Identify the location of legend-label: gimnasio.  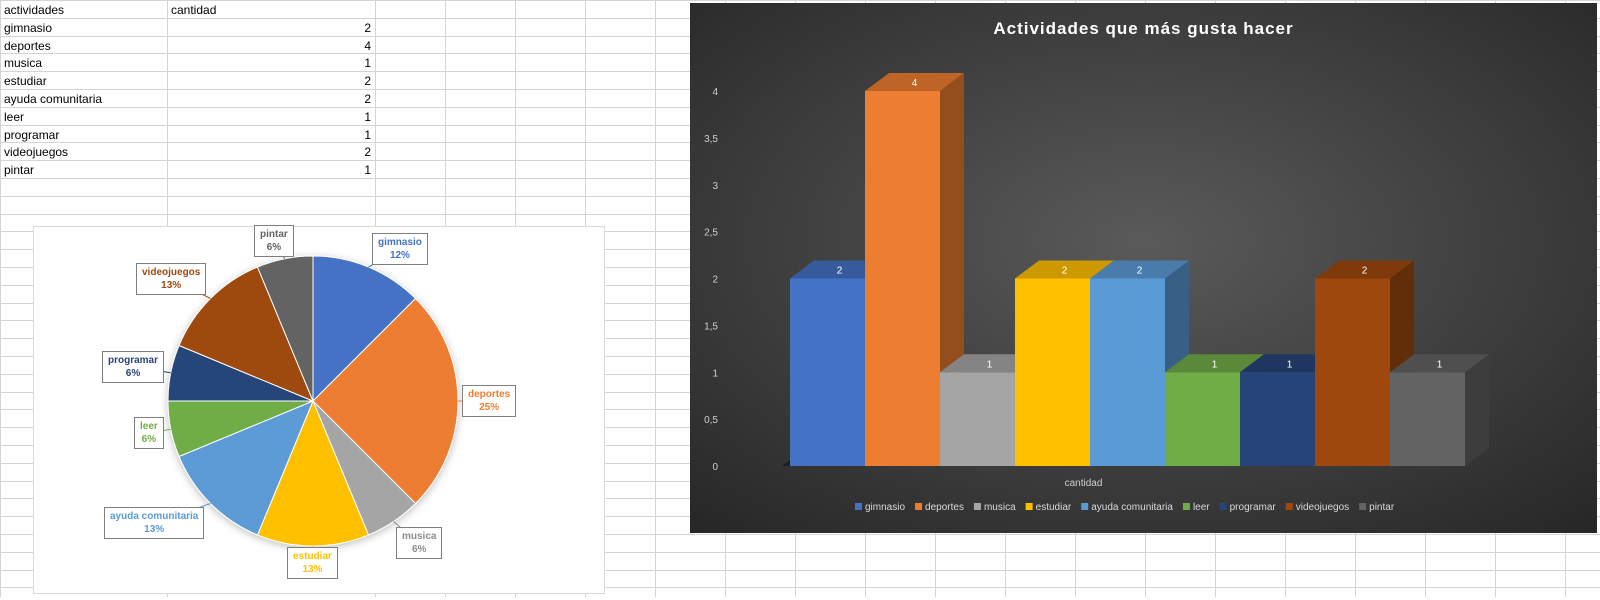
(885, 507).